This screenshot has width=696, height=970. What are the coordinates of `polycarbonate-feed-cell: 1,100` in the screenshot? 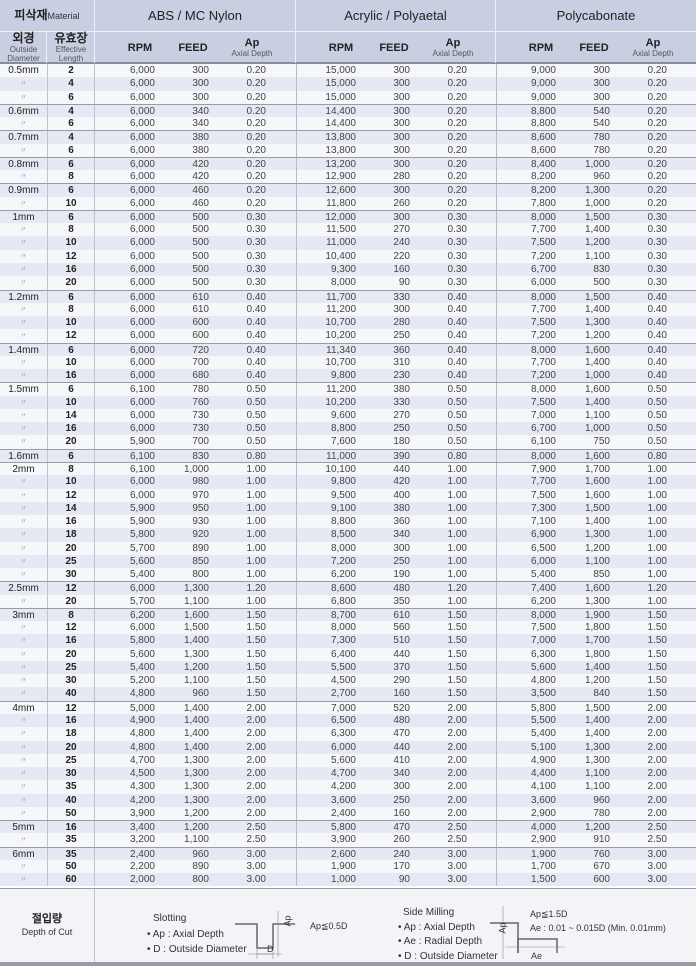 It's located at (597, 256).